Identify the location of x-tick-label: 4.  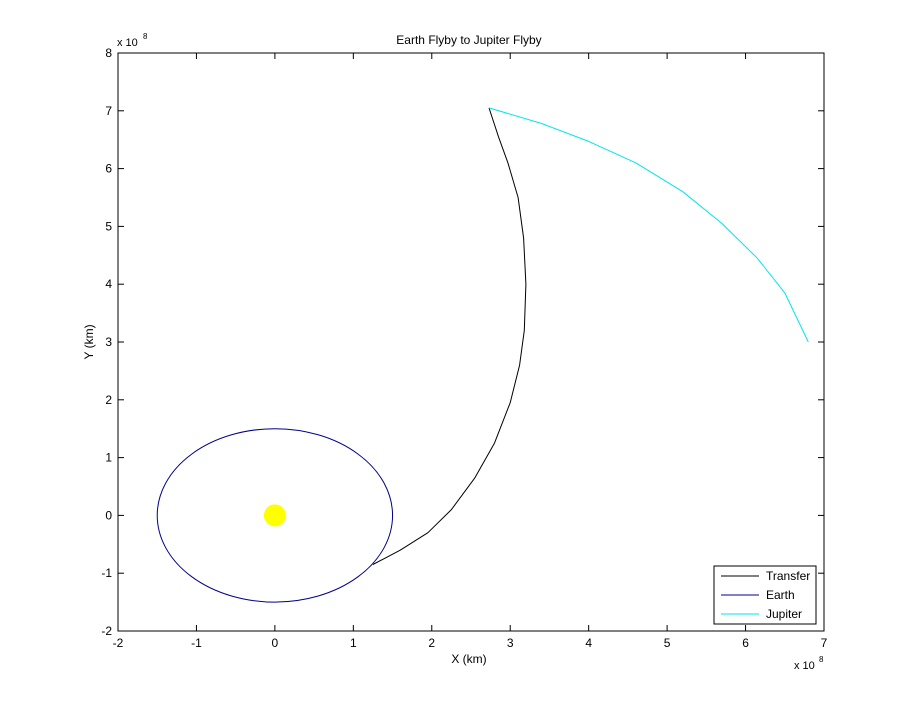
(588, 643).